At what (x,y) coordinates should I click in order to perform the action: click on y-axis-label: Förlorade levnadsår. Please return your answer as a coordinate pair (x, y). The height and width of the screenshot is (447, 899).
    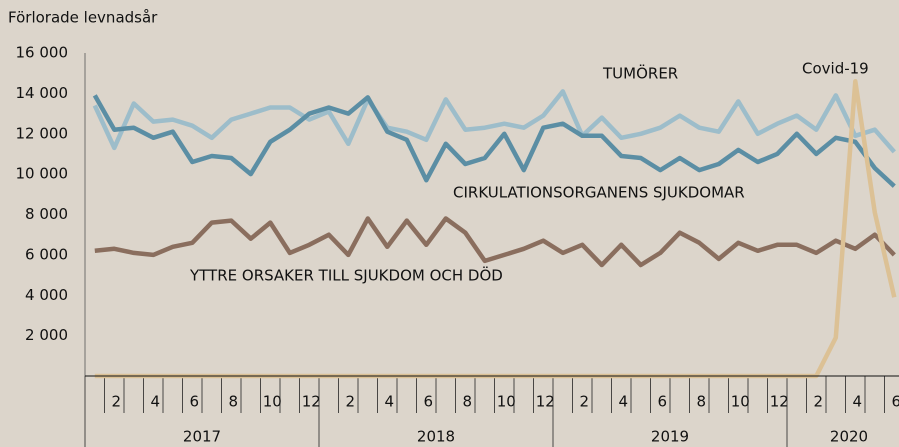
    Looking at the image, I should click on (83, 18).